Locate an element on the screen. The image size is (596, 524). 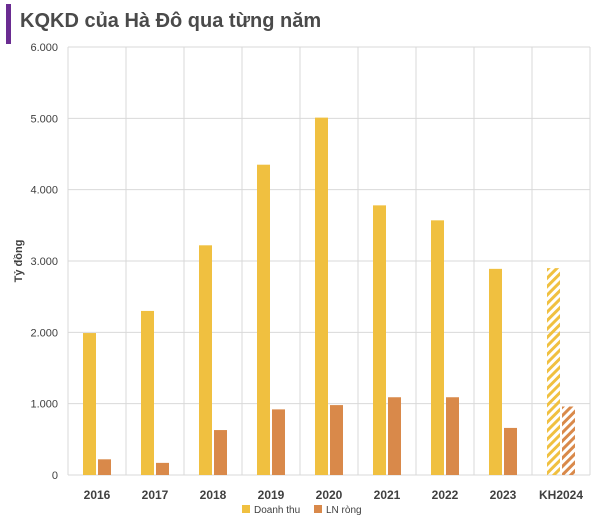
revenue-bar-2021 is located at coordinates (379, 340).